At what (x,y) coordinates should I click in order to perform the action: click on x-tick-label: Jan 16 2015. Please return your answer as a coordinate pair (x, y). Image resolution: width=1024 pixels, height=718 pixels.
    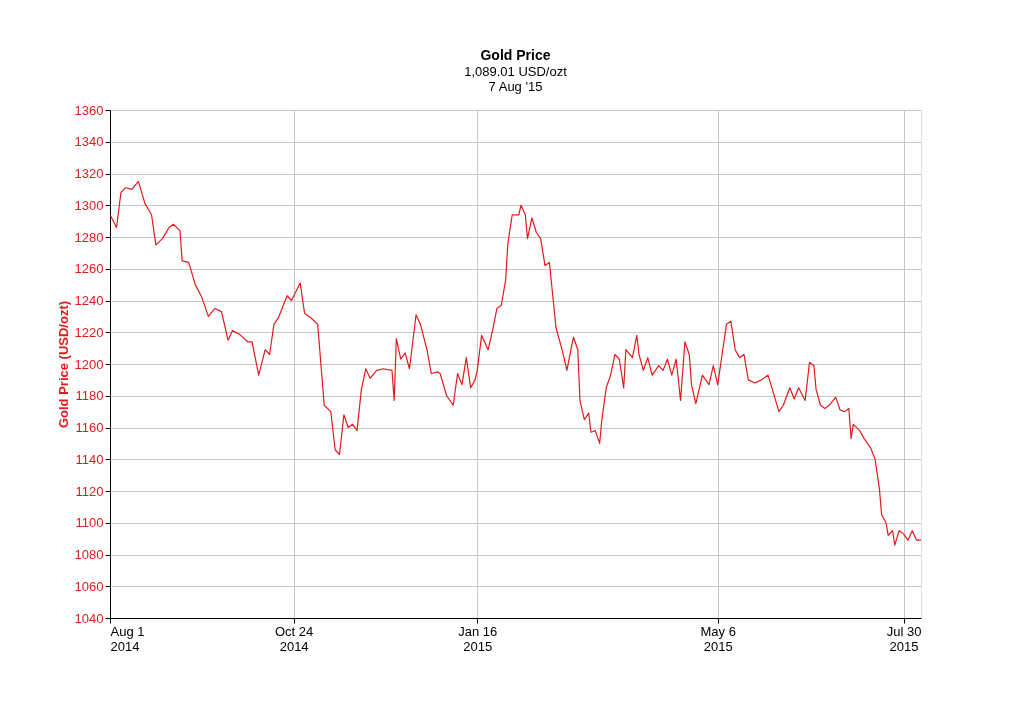
    Looking at the image, I should click on (478, 638).